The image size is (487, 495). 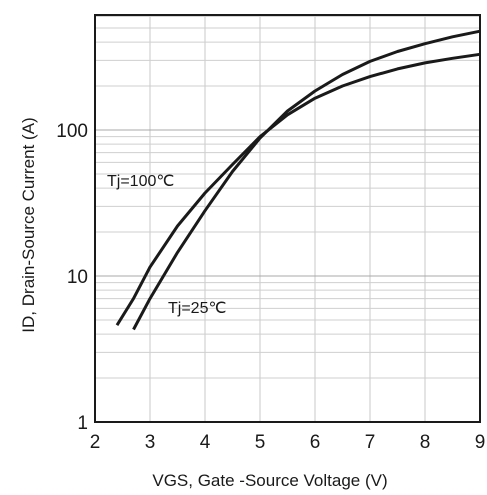 I want to click on x-tick-label: 2, so click(x=95, y=442).